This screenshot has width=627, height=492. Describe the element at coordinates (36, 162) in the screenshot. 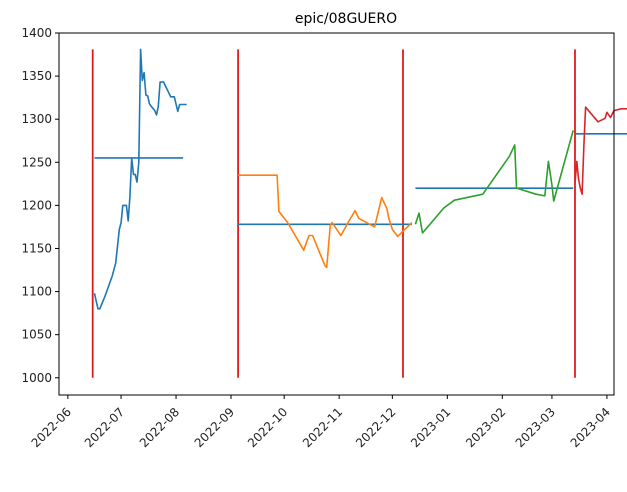

I see `y-tick-label: 1250` at that location.